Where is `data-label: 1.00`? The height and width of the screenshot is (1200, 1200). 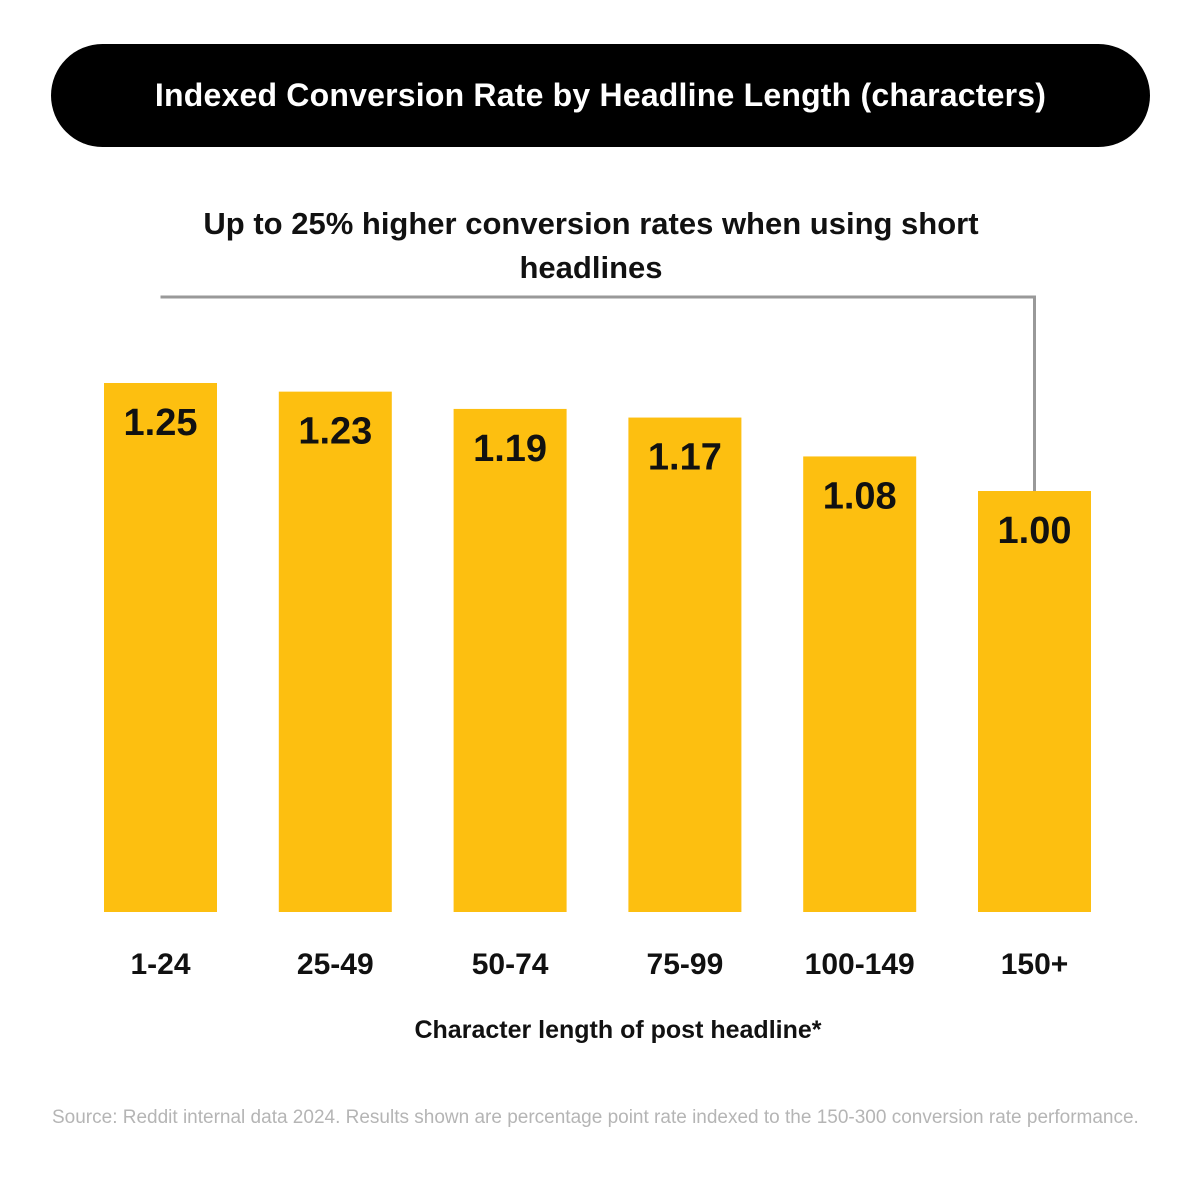
data-label: 1.00 is located at coordinates (1035, 531).